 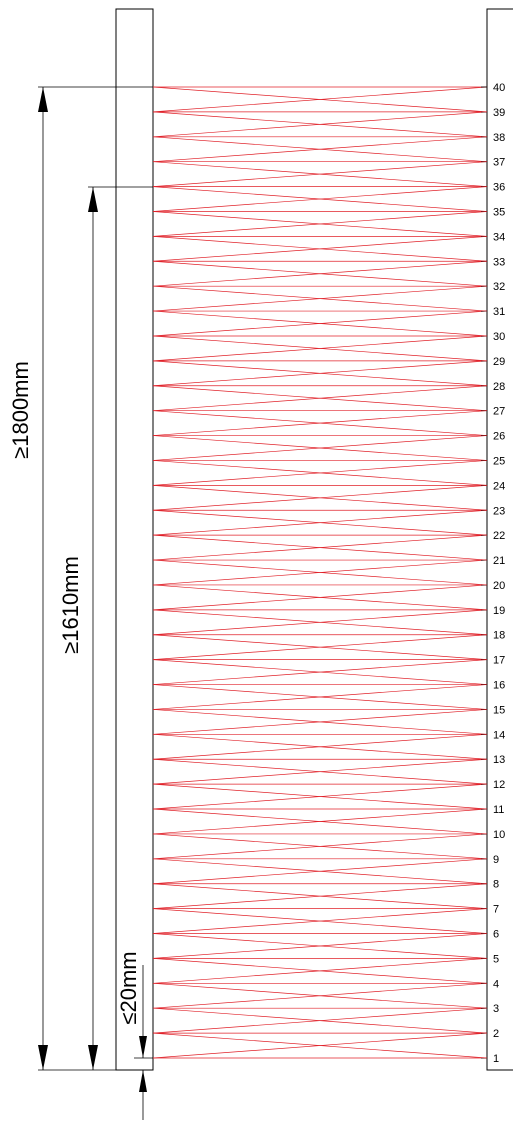 What do you see at coordinates (499, 561) in the screenshot?
I see `beam-number: 21` at bounding box center [499, 561].